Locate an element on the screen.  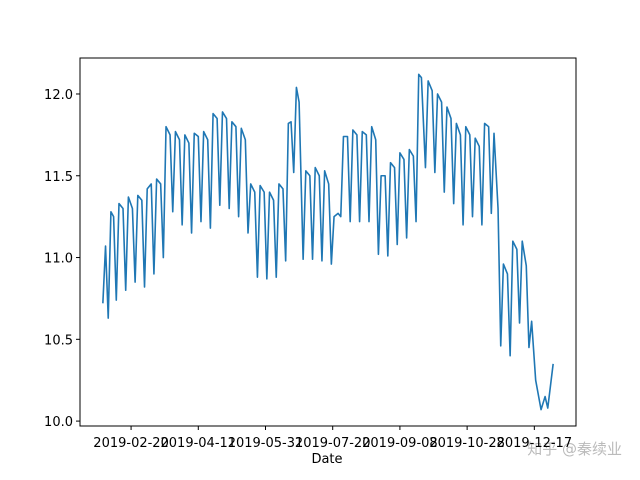
x-tick-label: 2019-05-31 is located at coordinates (266, 443).